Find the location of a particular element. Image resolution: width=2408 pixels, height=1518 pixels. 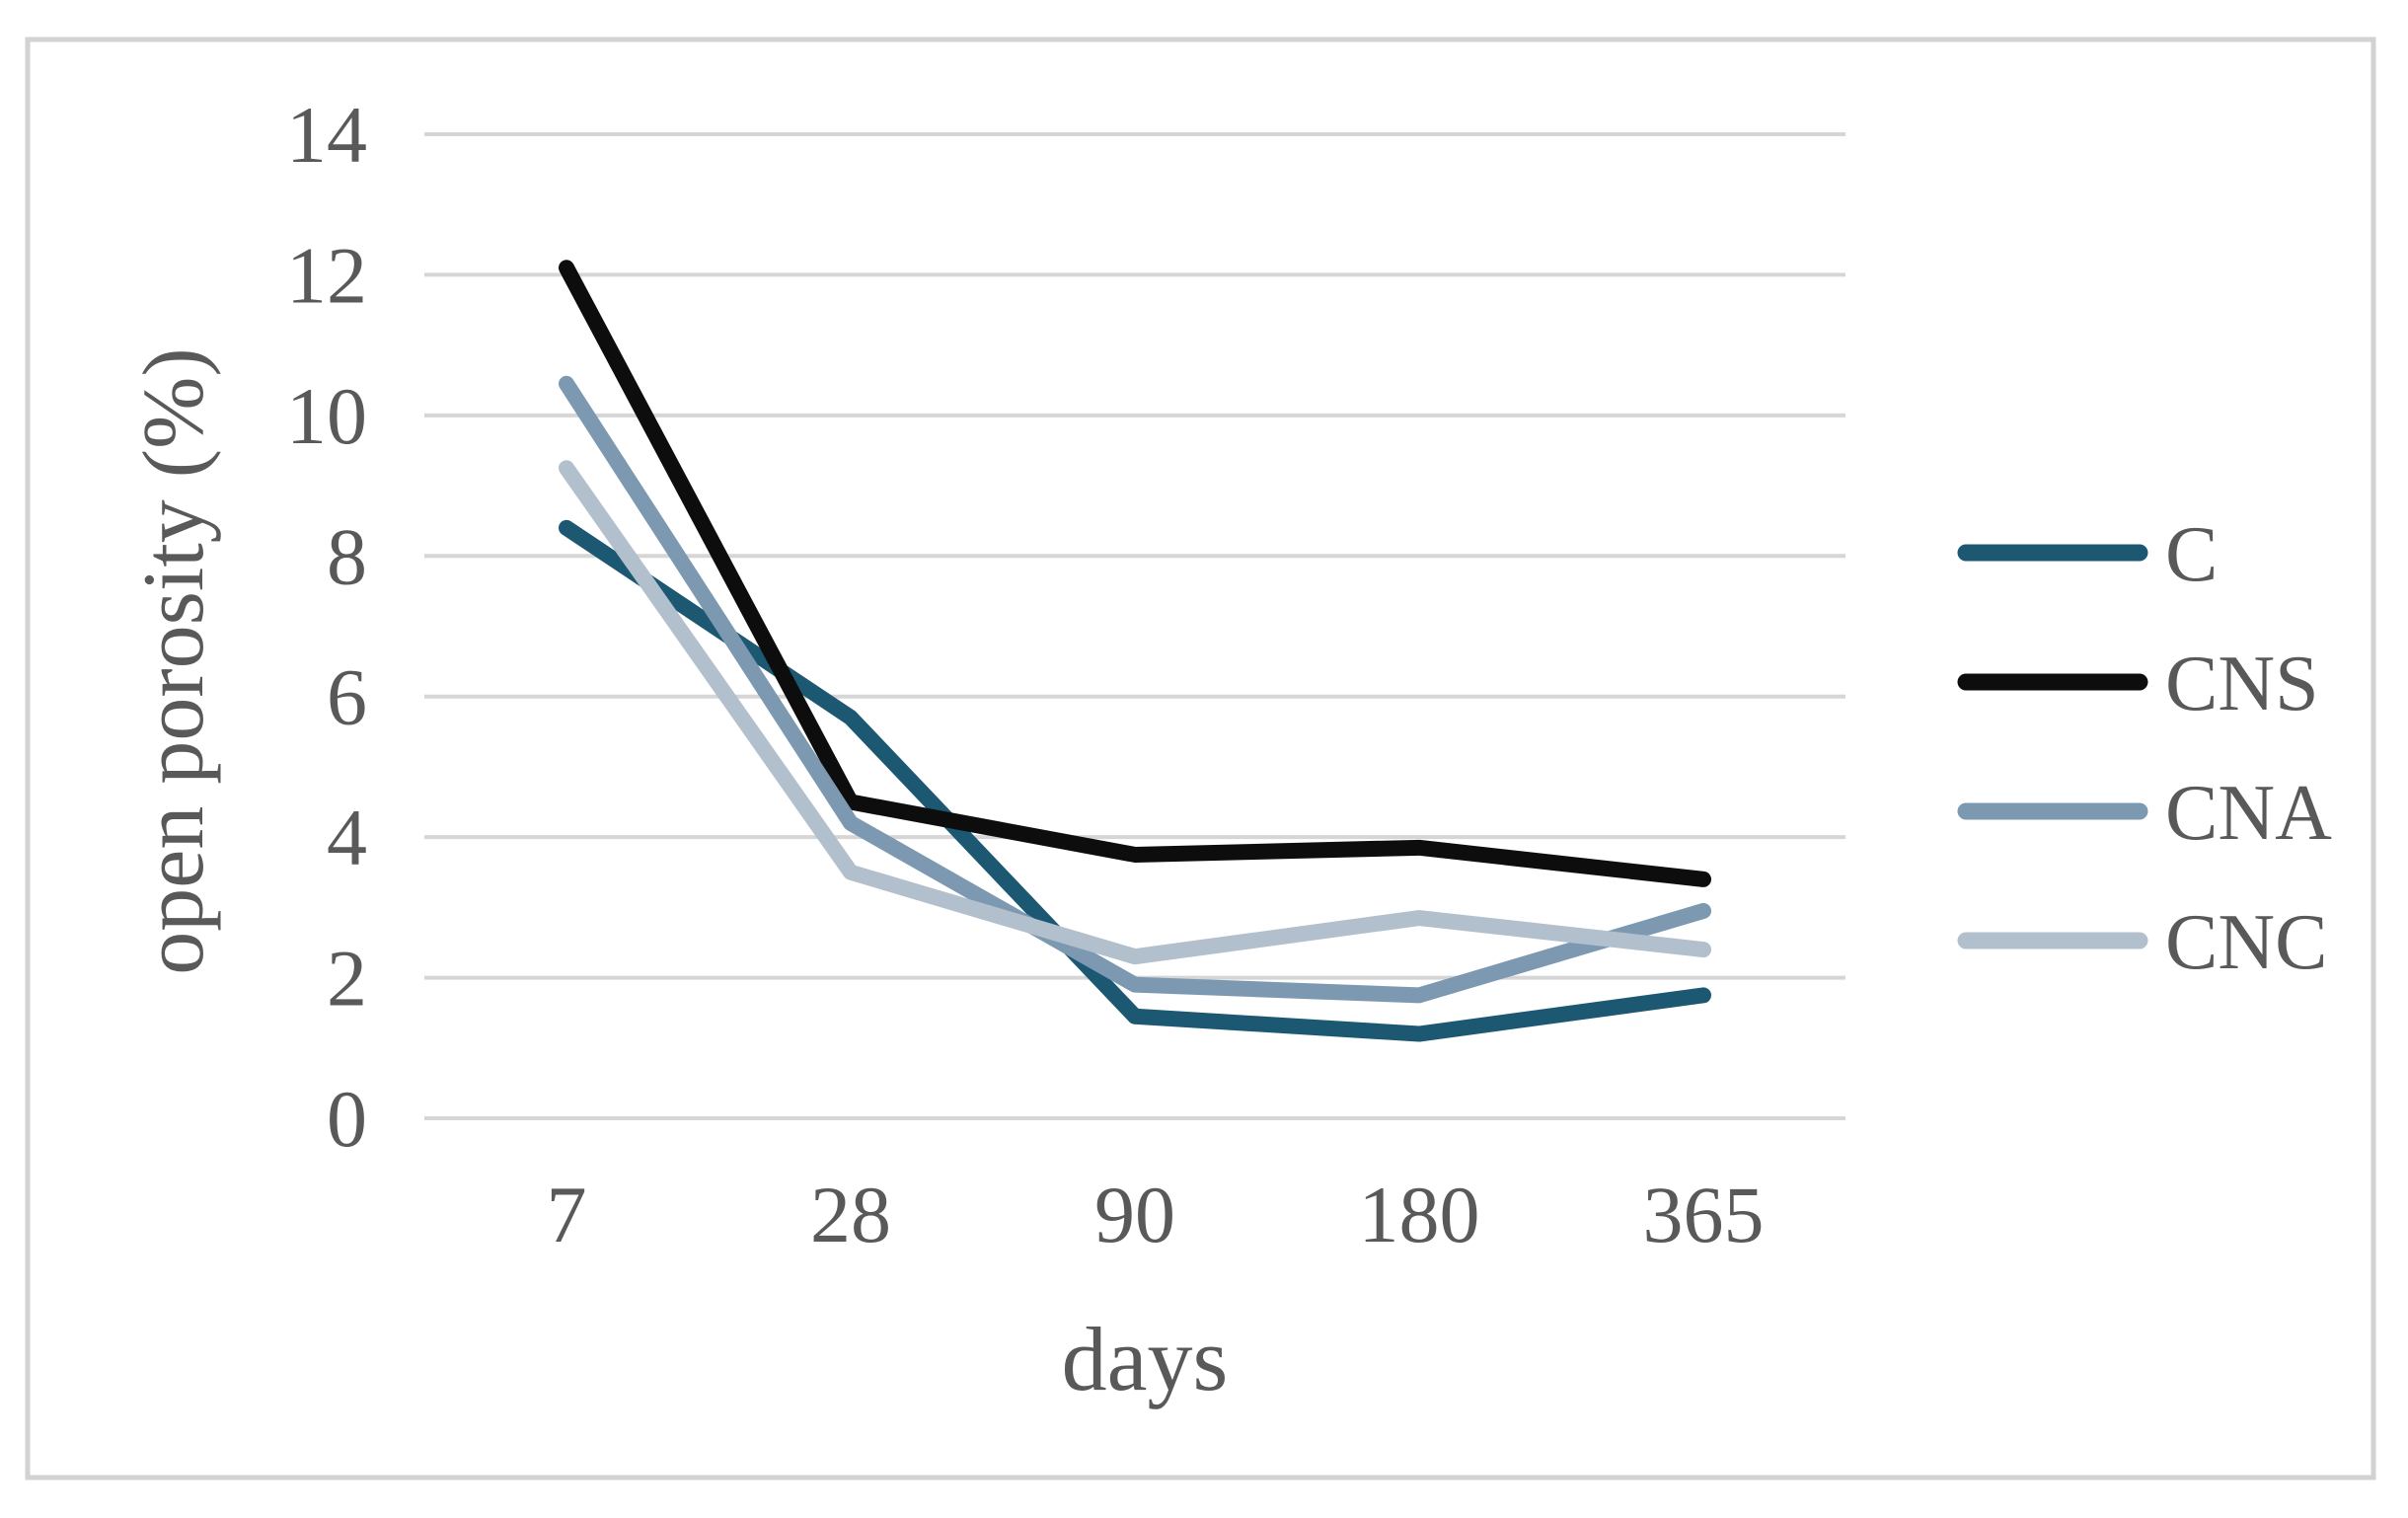

y-axis-title: open porosity (%) is located at coordinates (174, 660).